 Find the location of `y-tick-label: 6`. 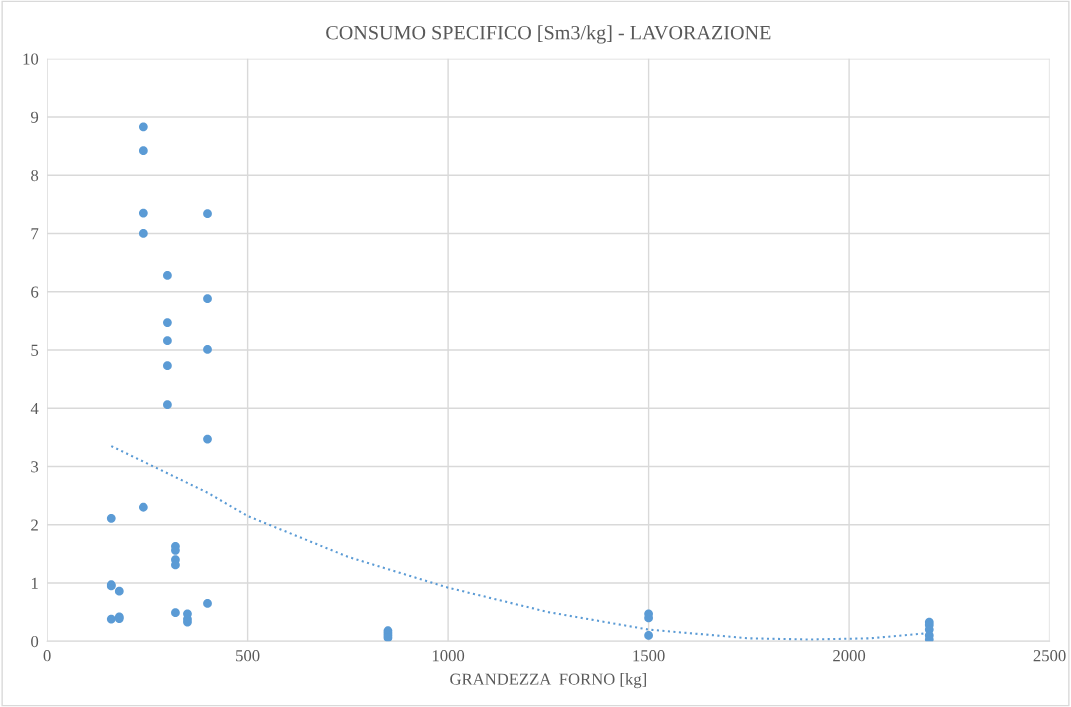

y-tick-label: 6 is located at coordinates (35, 292).